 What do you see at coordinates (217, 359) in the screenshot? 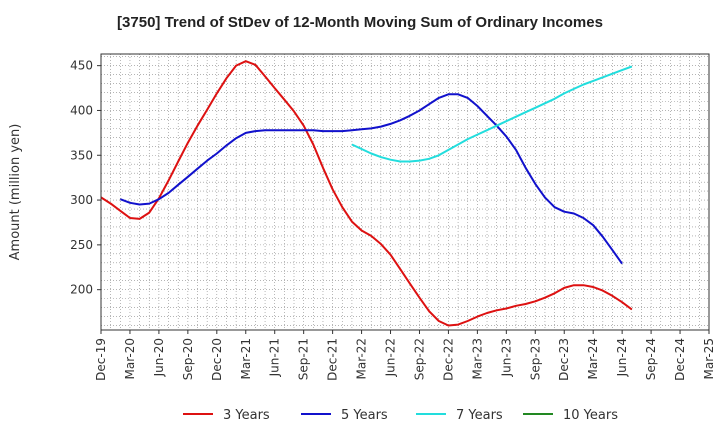
I see `x-tick-label: Dec-20` at bounding box center [217, 359].